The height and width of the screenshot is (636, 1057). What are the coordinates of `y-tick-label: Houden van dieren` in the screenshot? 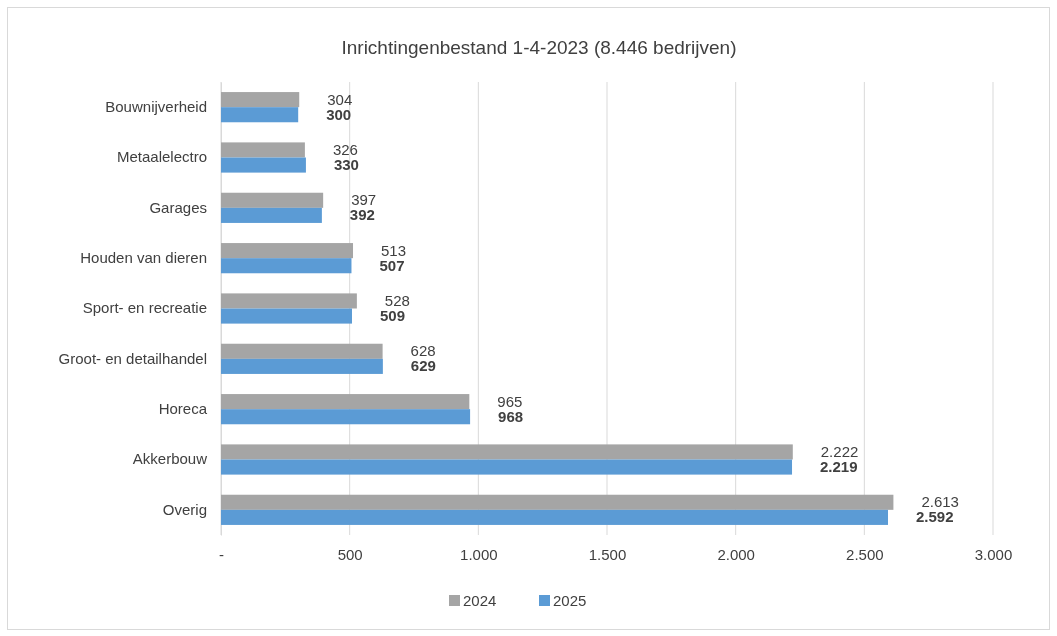 It's located at (143, 257).